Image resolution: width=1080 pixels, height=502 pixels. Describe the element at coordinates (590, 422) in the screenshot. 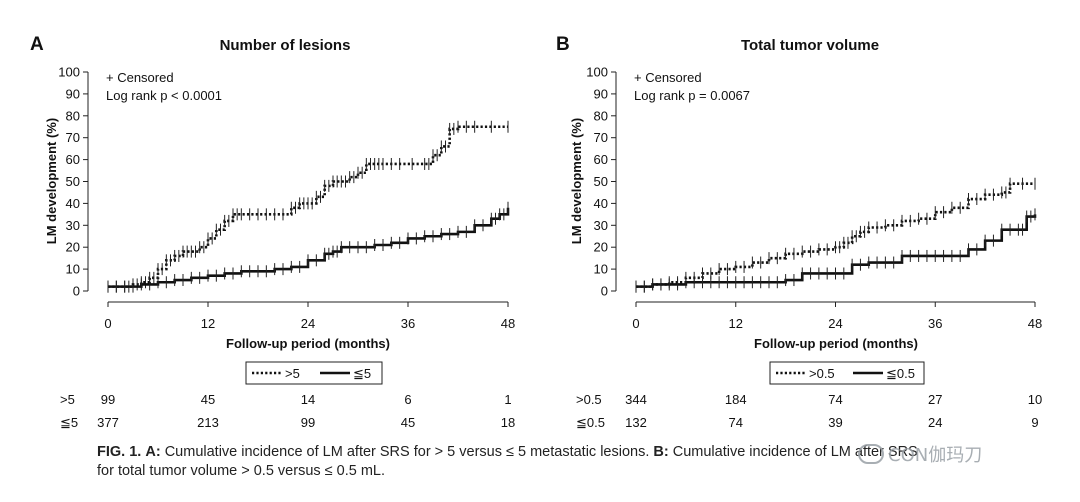

I see `risk-row-label: ≦0.5` at that location.